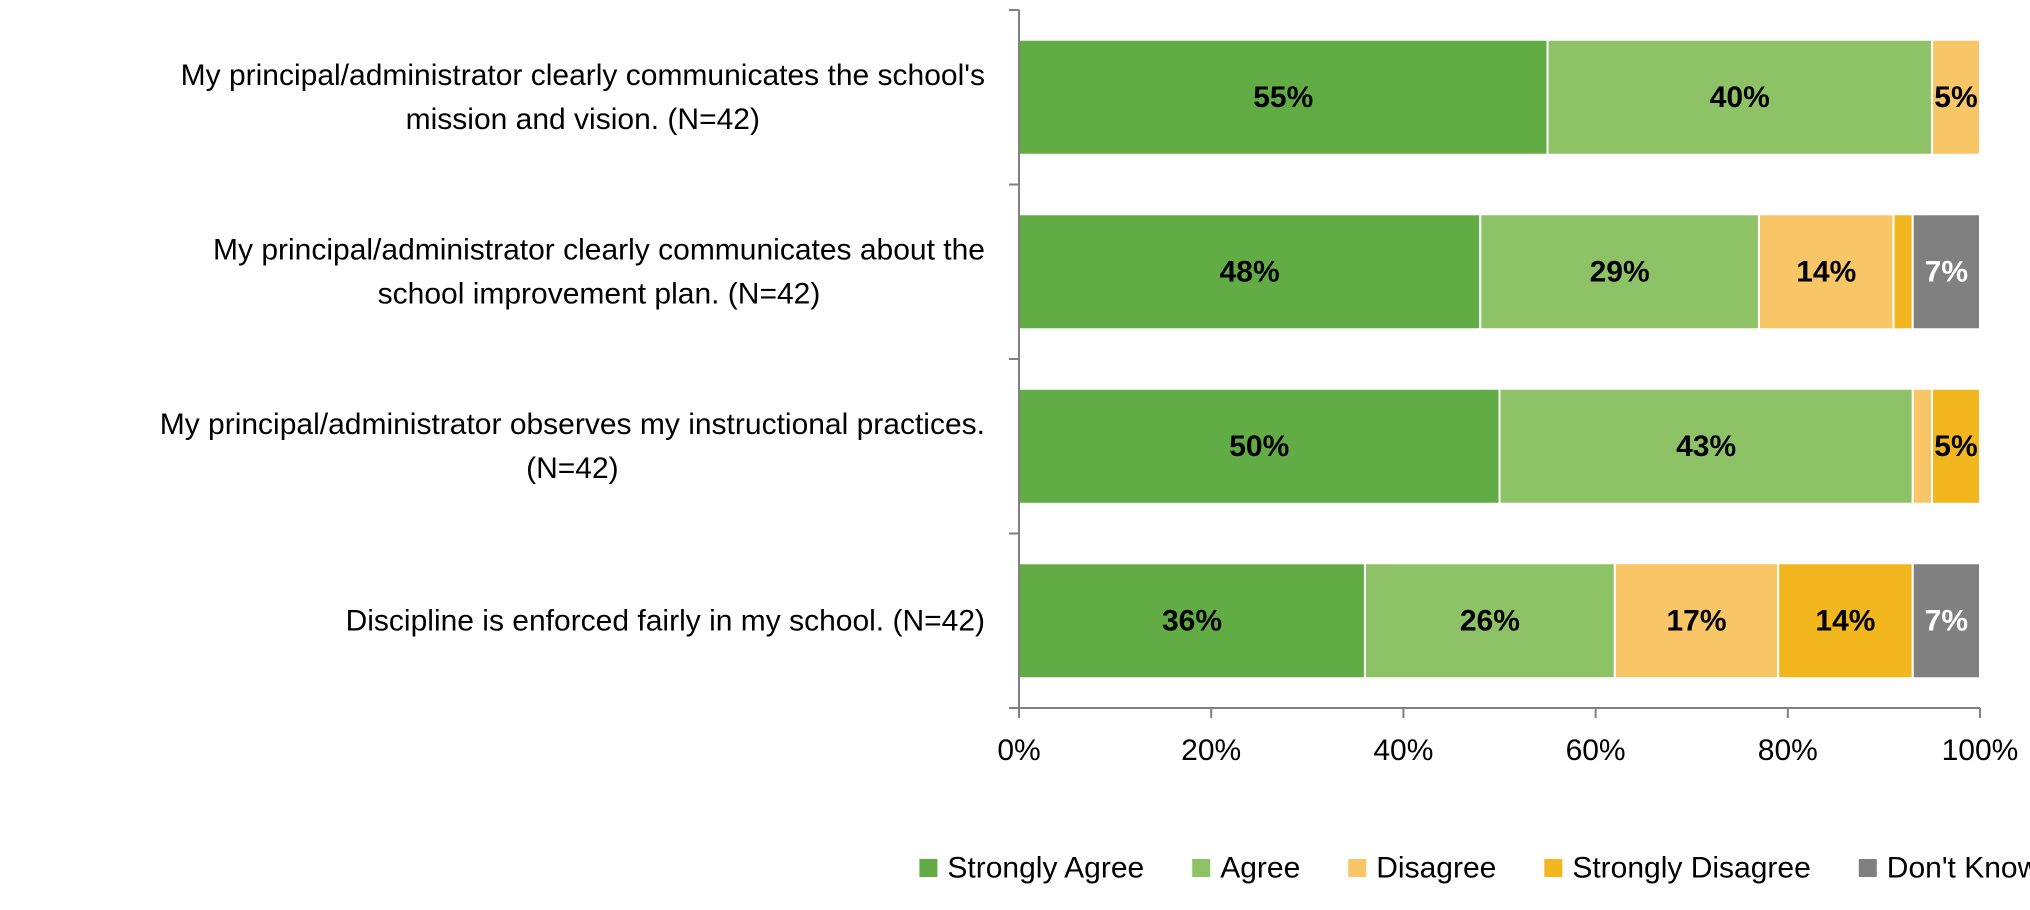  I want to click on bar-segment-1-agree, so click(1739, 97).